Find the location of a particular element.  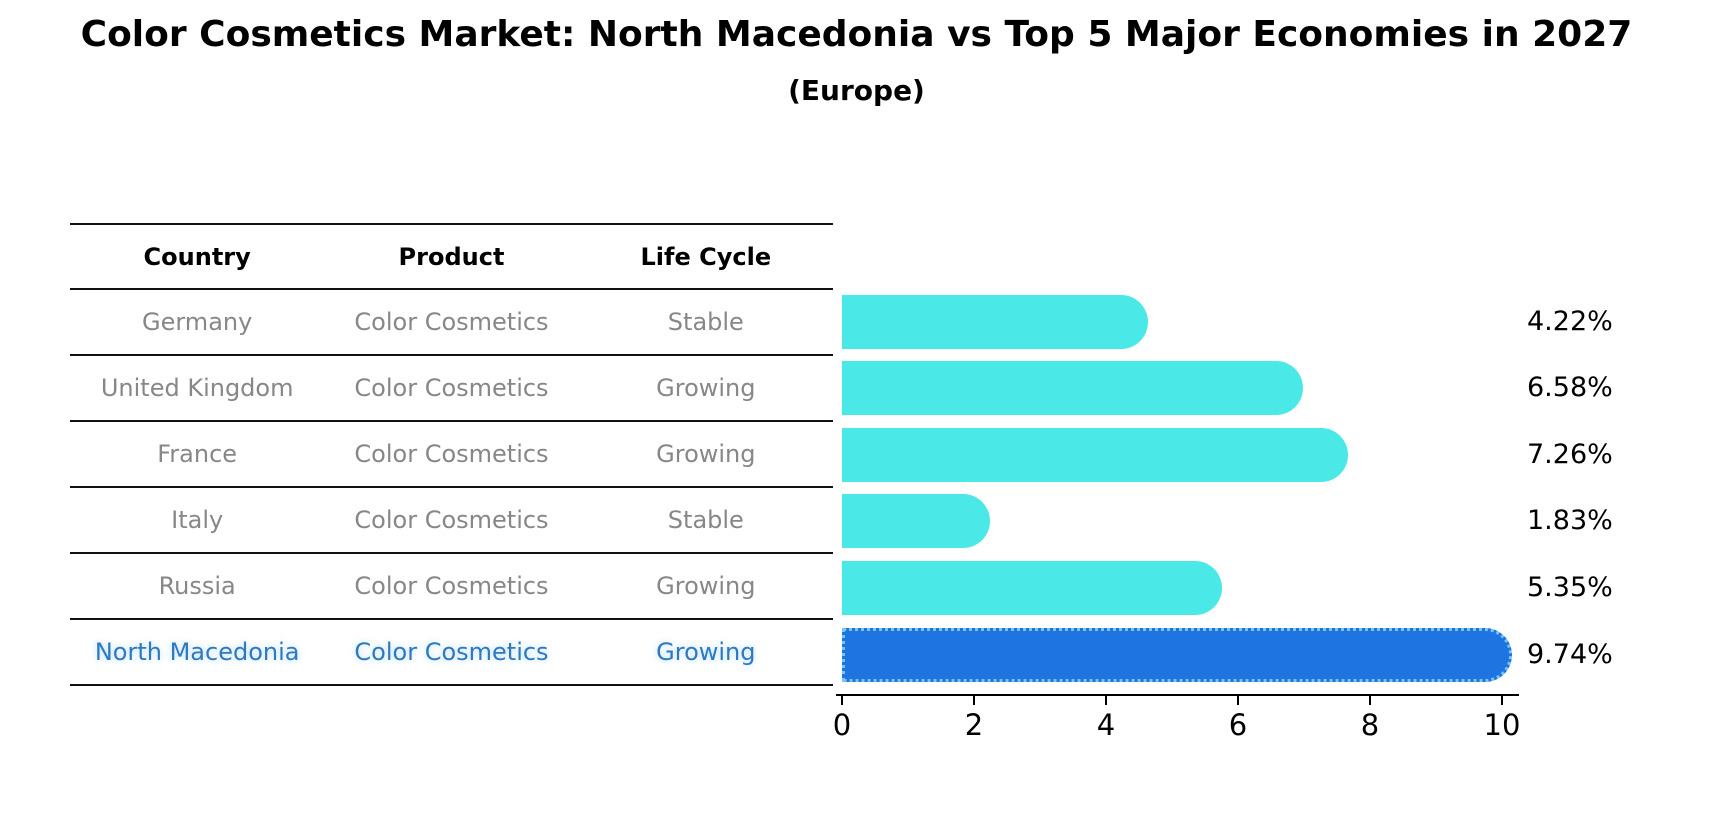

x-tick-label: 8 is located at coordinates (1370, 725).